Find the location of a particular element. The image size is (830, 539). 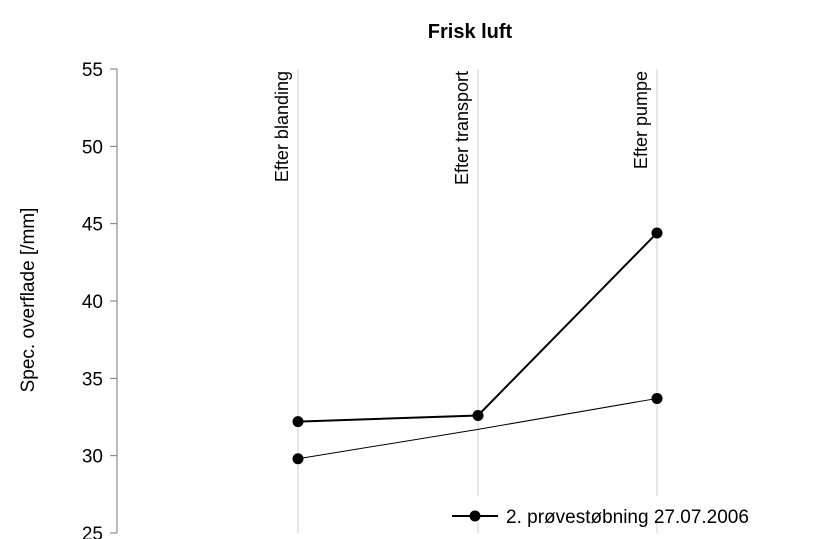

legend-background is located at coordinates (634, 509).